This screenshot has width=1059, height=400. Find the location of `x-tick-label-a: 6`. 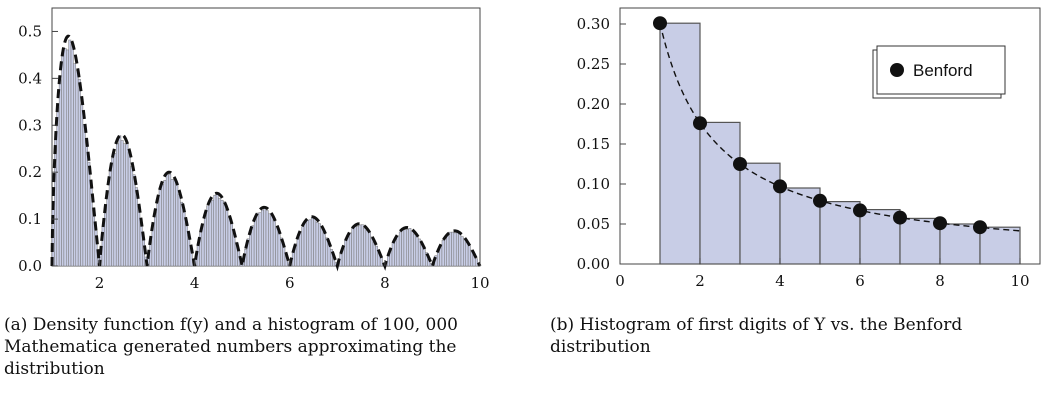

x-tick-label-a: 6 is located at coordinates (290, 283).